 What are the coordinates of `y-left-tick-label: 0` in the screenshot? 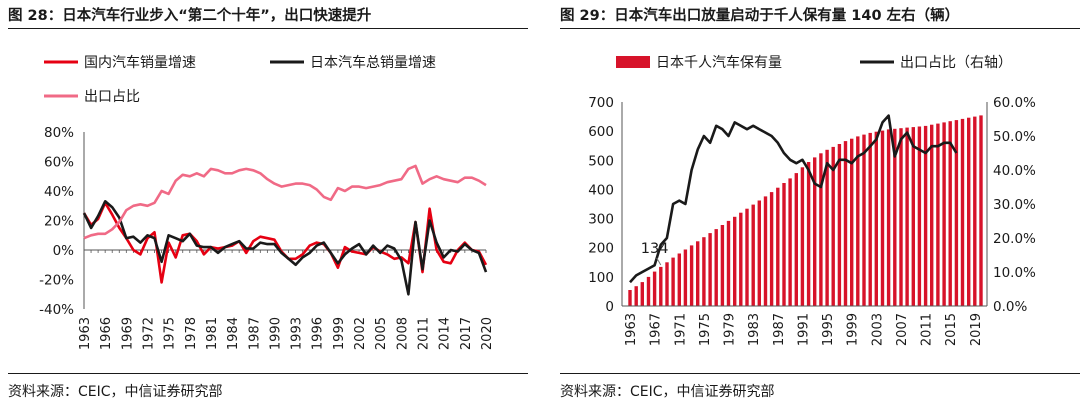 It's located at (609, 307).